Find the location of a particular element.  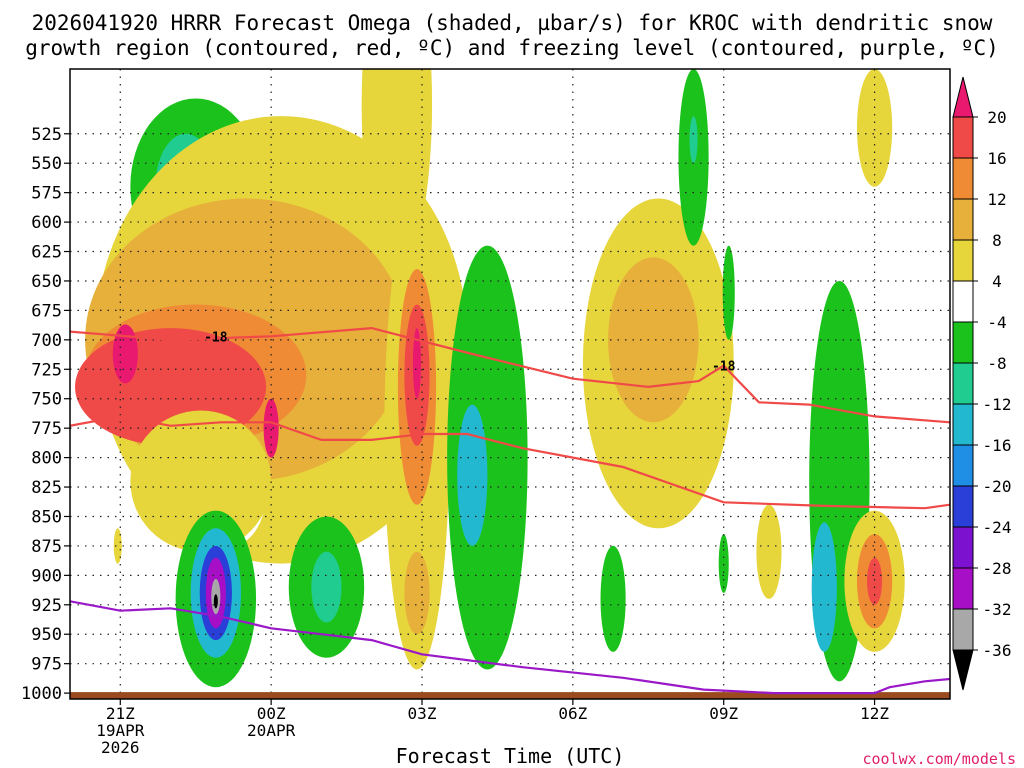

colorbar-label: -36 is located at coordinates (997, 650).